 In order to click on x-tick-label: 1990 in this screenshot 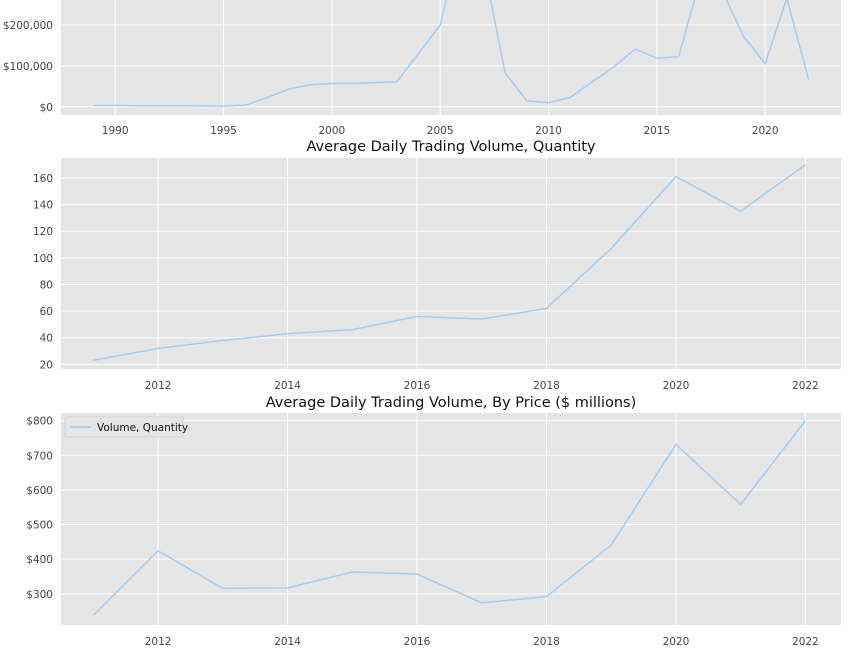, I will do `click(115, 131)`.